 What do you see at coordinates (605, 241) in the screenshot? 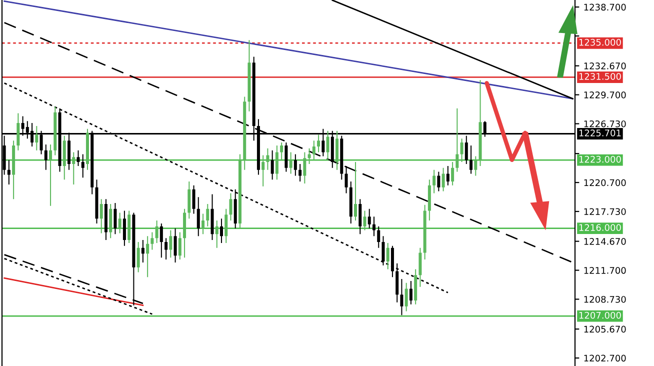
I see `y-tick-label: 1214.670` at bounding box center [605, 241].